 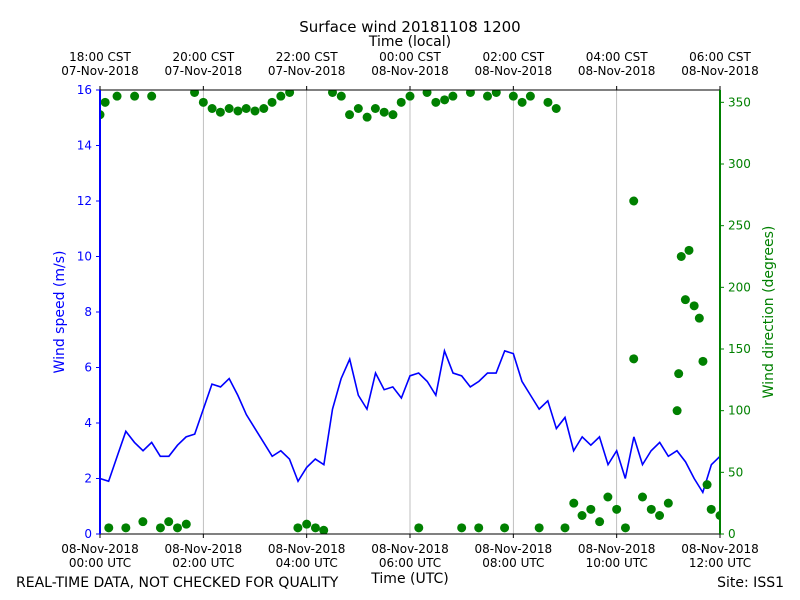 I want to click on x-tick-label: 08-Nov-2018 02:00 UTC, so click(x=204, y=556).